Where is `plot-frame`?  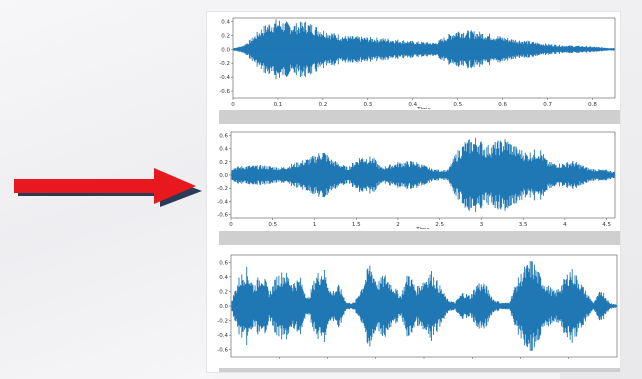
plot-frame is located at coordinates (424, 58).